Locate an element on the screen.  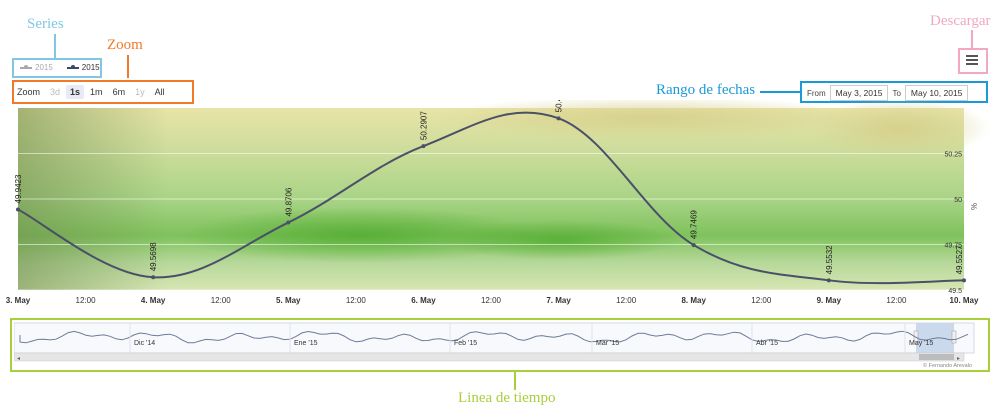
from-label: From is located at coordinates (816, 93).